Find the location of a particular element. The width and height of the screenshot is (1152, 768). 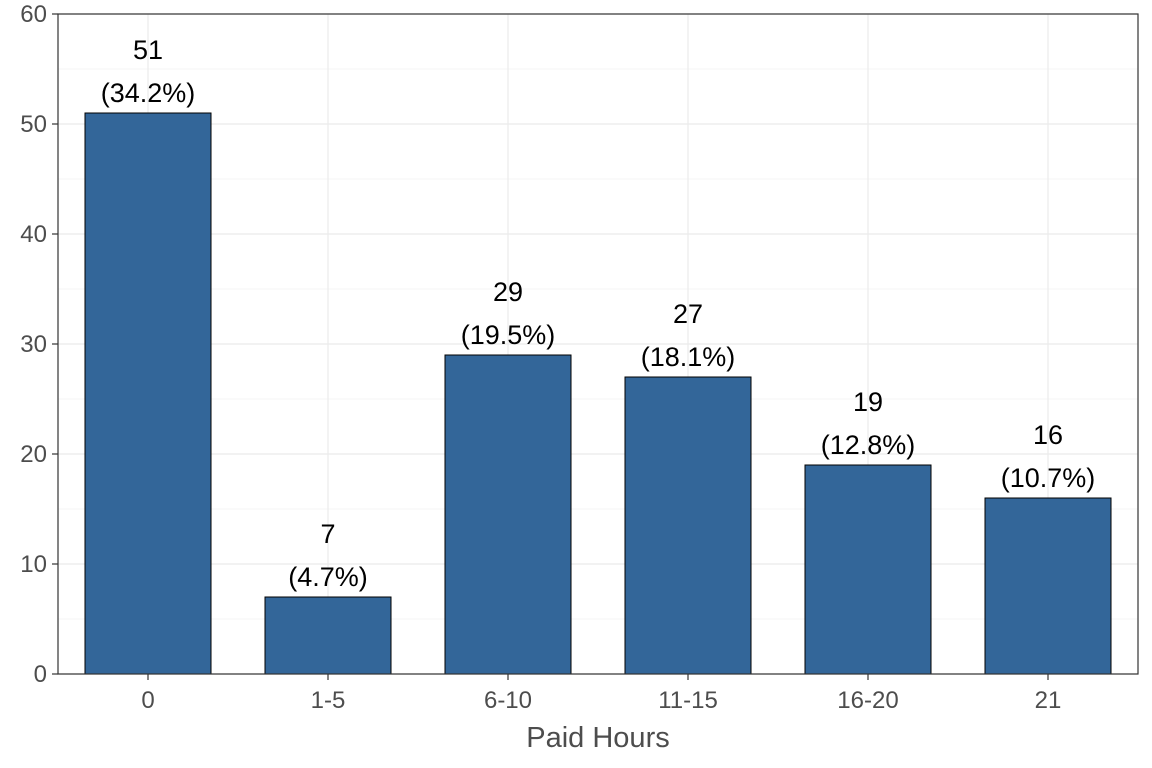

data-label-percent: (12.8%) is located at coordinates (868, 445).